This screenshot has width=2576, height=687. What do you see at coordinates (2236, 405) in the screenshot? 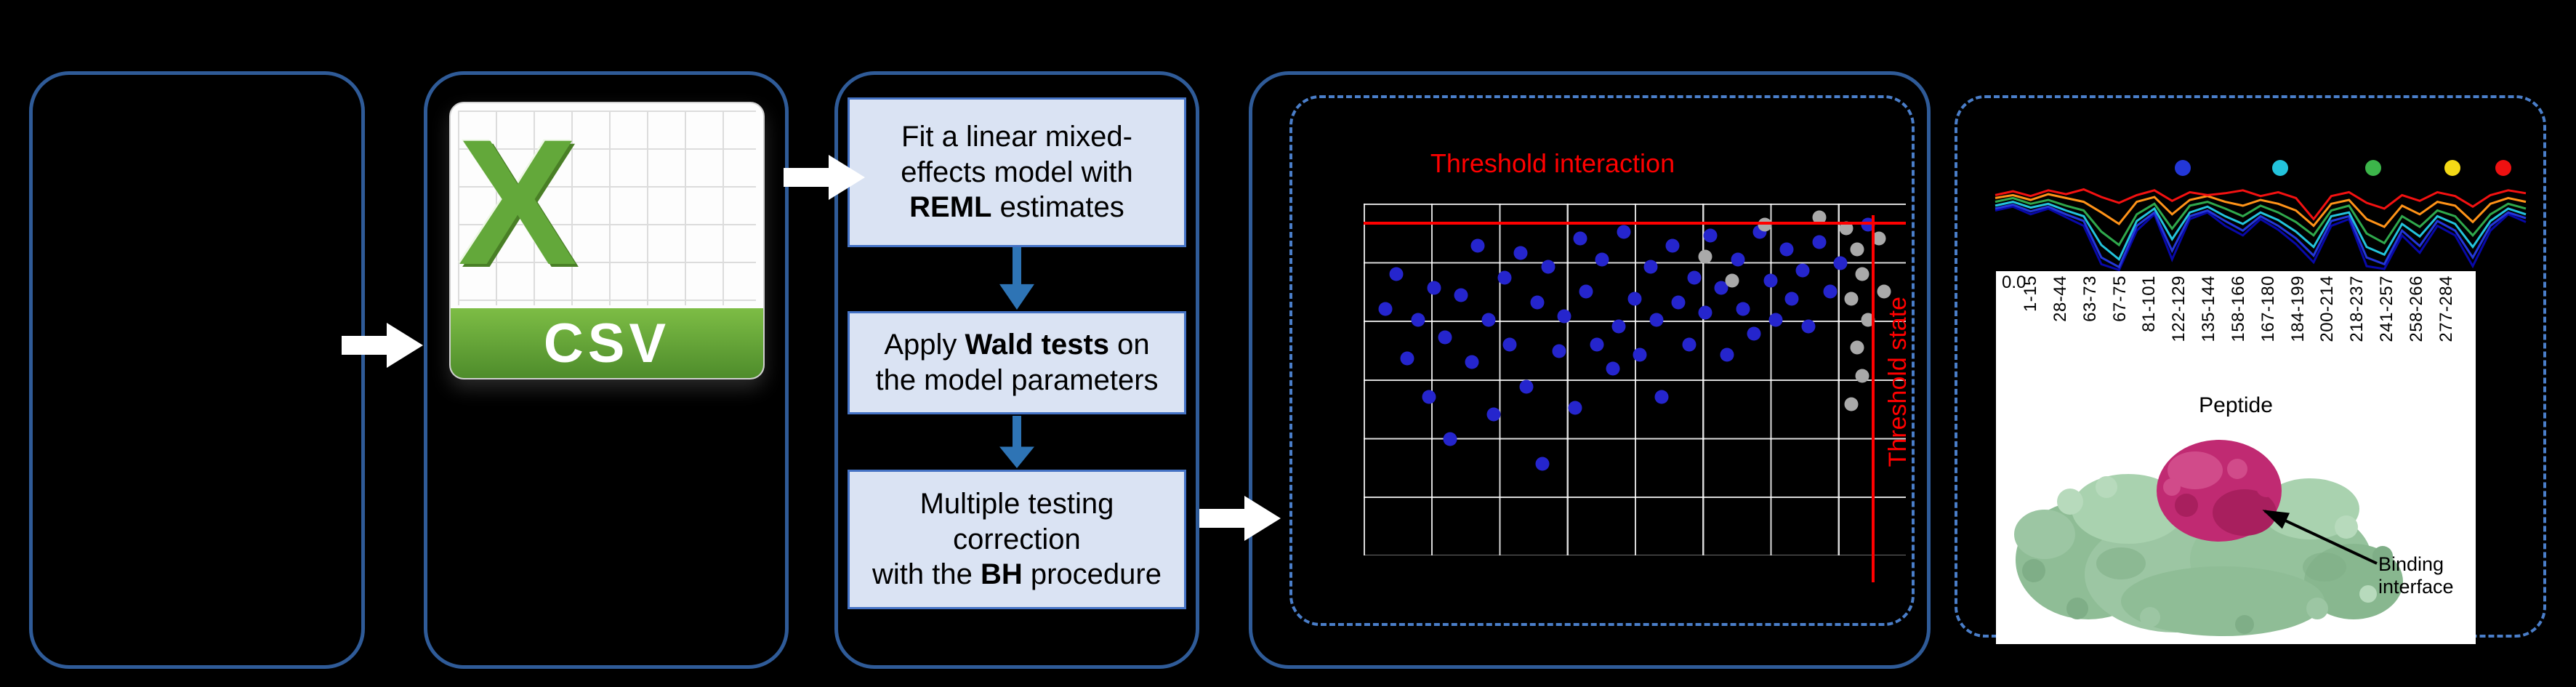
I see `x-axis-label: Peptide` at bounding box center [2236, 405].